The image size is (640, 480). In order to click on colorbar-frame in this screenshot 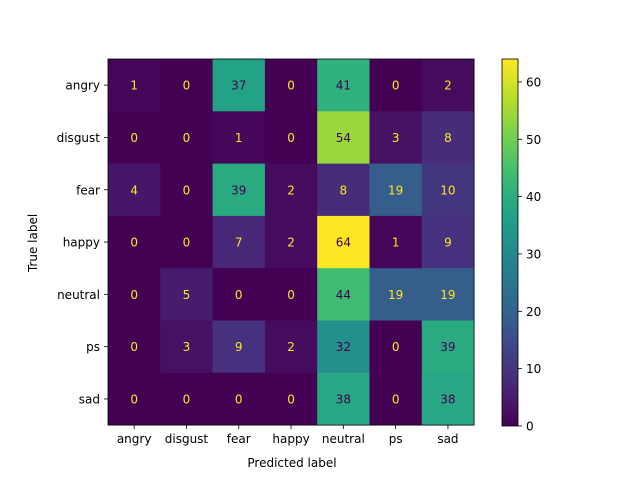, I will do `click(510, 242)`.